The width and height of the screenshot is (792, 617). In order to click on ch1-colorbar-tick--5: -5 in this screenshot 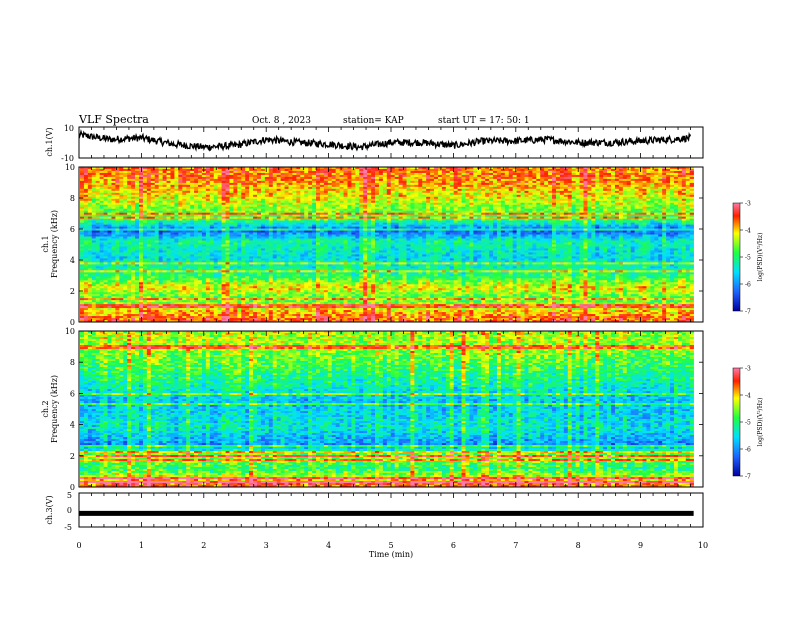, I will do `click(748, 258)`.